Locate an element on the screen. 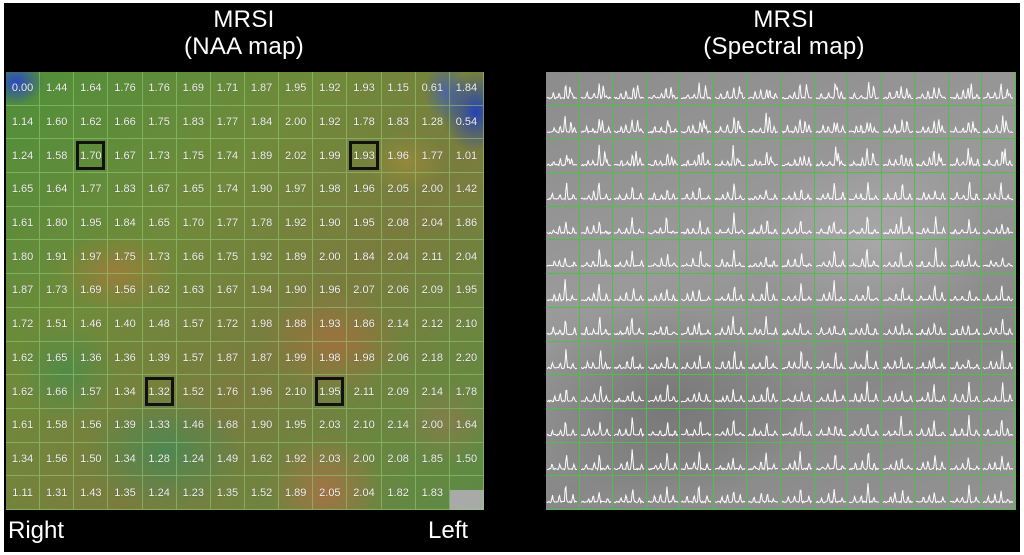 This screenshot has height=555, width=1024. voxel-value: 1.60 is located at coordinates (57, 122).